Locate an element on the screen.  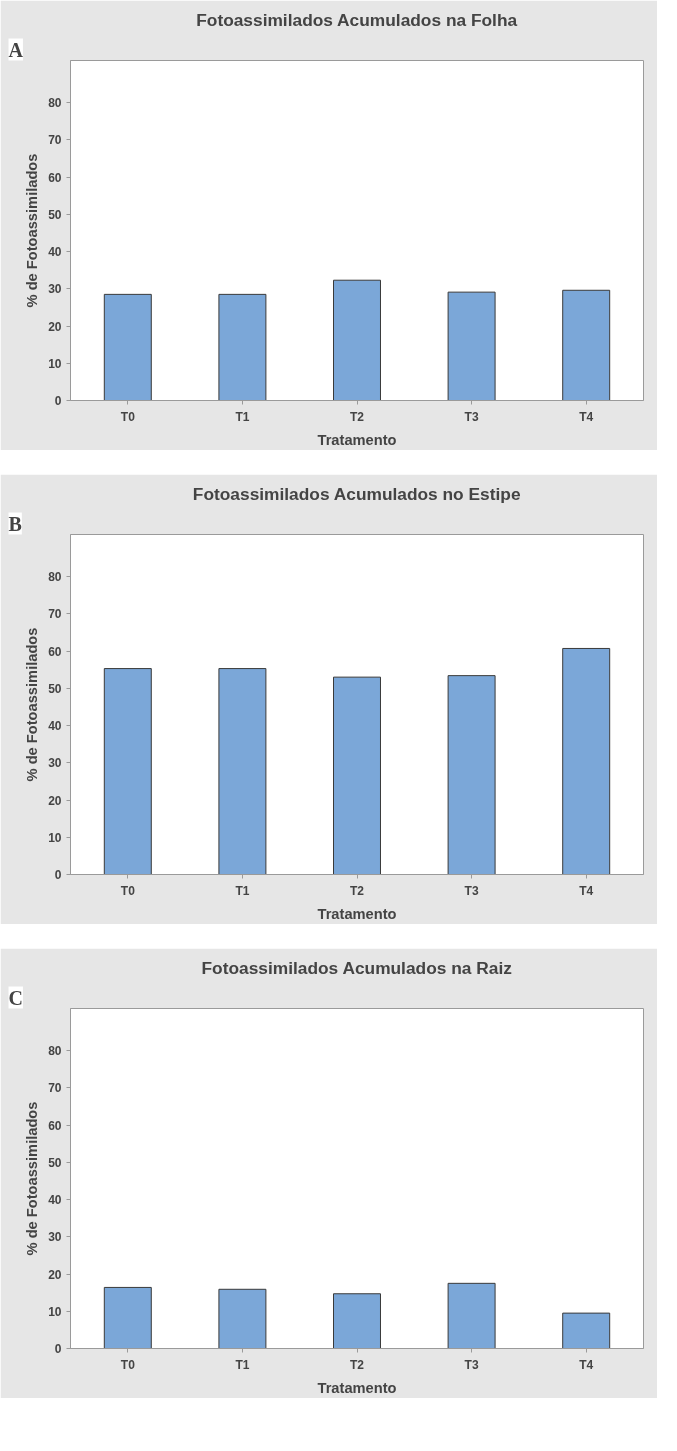
chart-title: Fotoassimilados Acumulados na Raiz is located at coordinates (357, 967).